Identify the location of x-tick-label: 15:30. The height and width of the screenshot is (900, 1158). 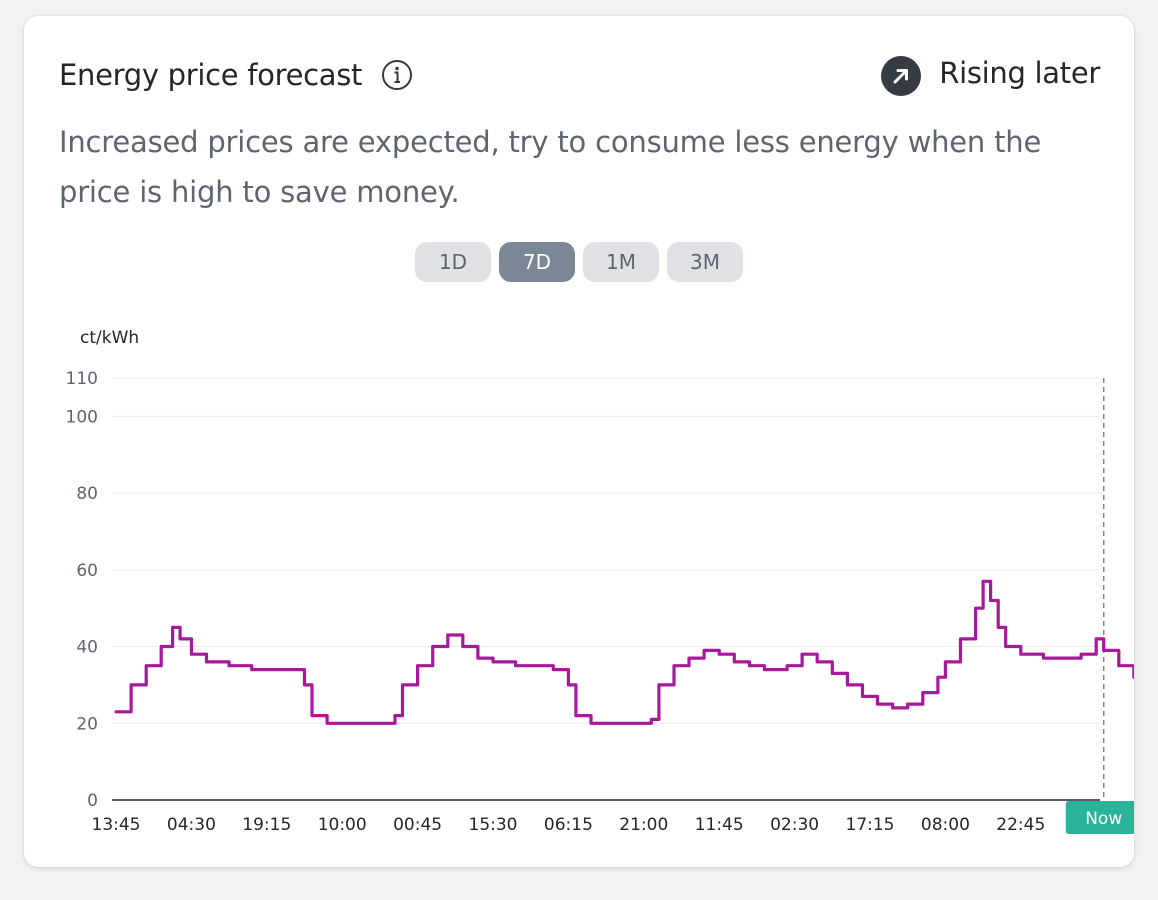
(493, 825).